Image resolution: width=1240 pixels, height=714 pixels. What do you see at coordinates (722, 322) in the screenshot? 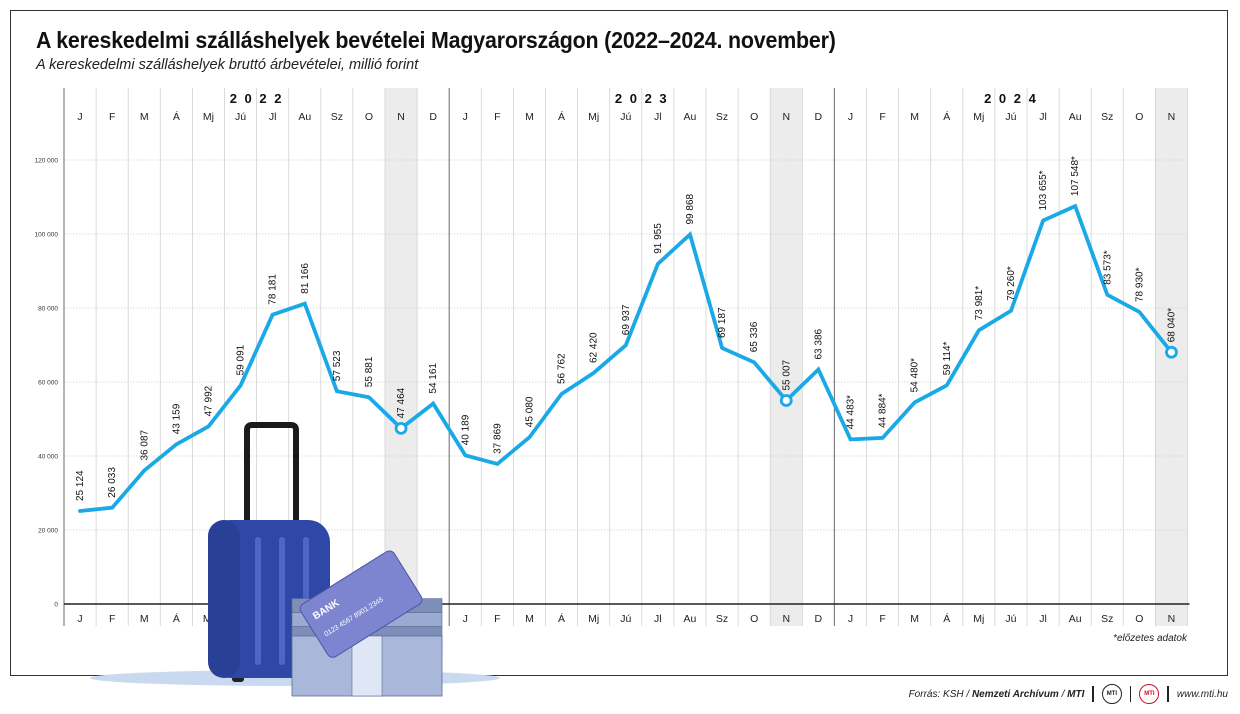
I see `value-label: 69 187` at bounding box center [722, 322].